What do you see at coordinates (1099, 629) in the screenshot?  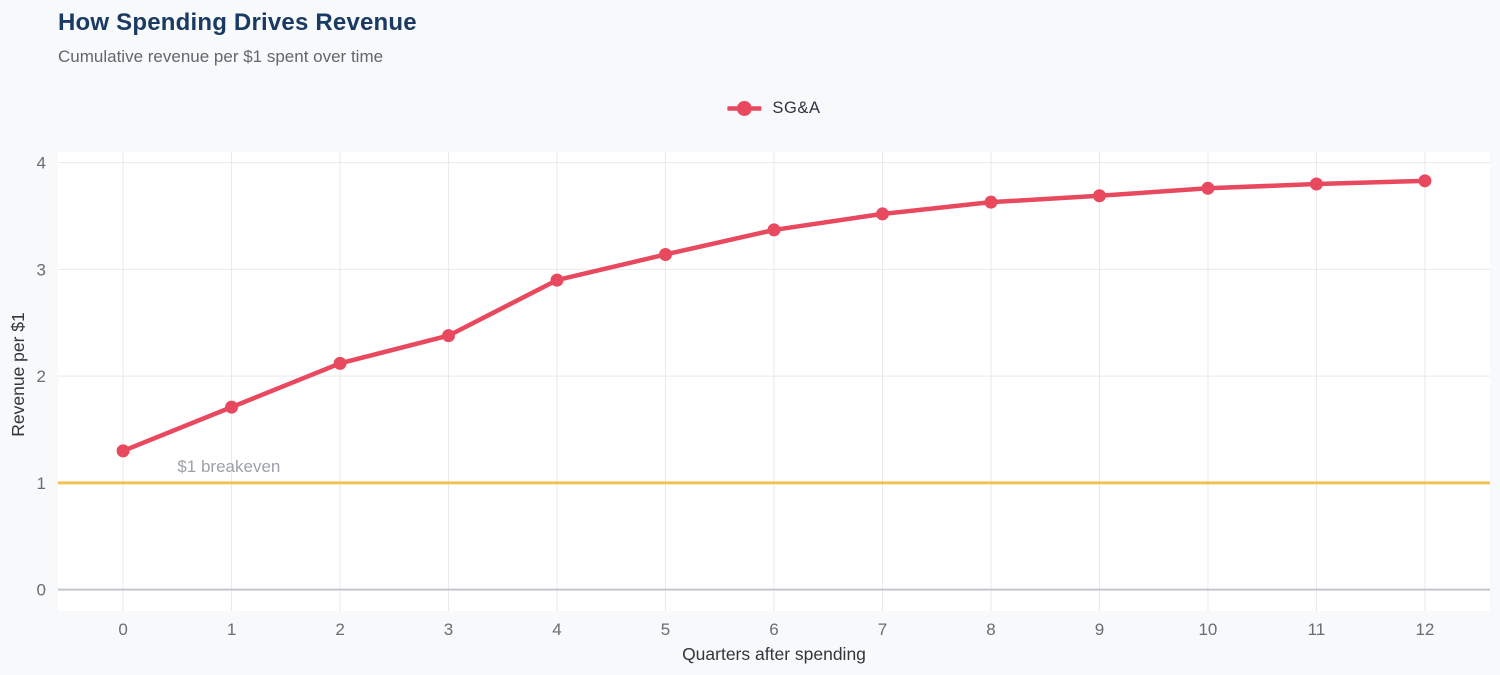 I see `svg-text: 9` at bounding box center [1099, 629].